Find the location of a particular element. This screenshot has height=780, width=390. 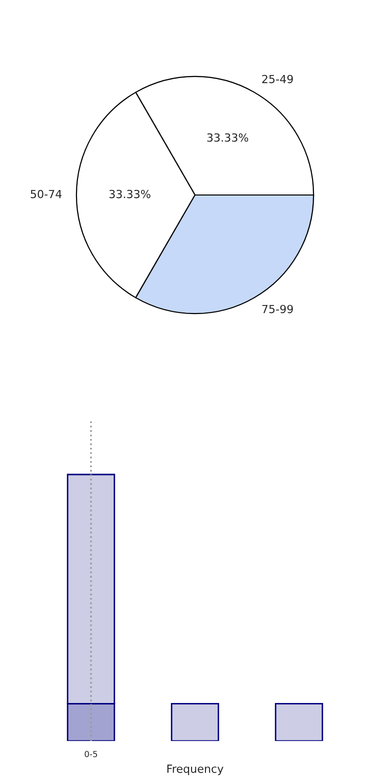

slice-label: 75-99 is located at coordinates (277, 309).